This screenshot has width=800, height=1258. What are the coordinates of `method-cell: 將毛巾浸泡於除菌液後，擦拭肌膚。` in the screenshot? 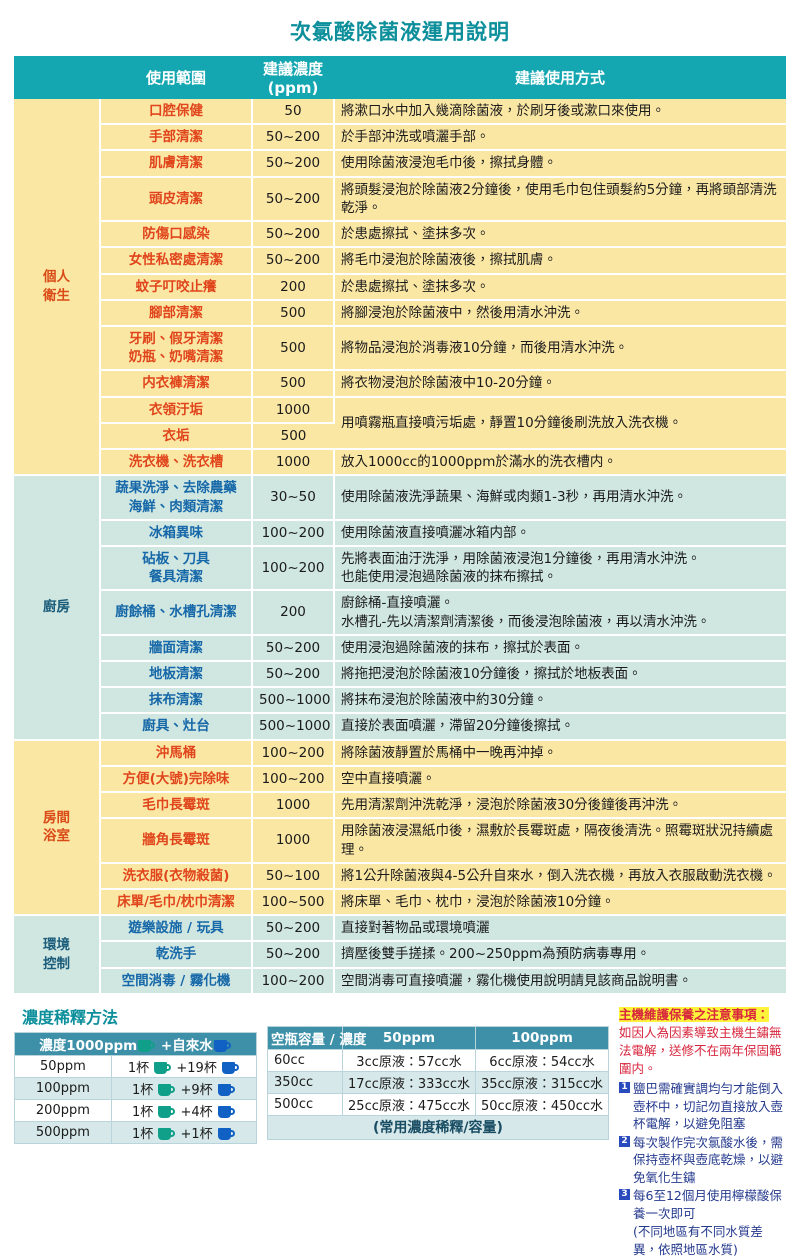 It's located at (560, 261).